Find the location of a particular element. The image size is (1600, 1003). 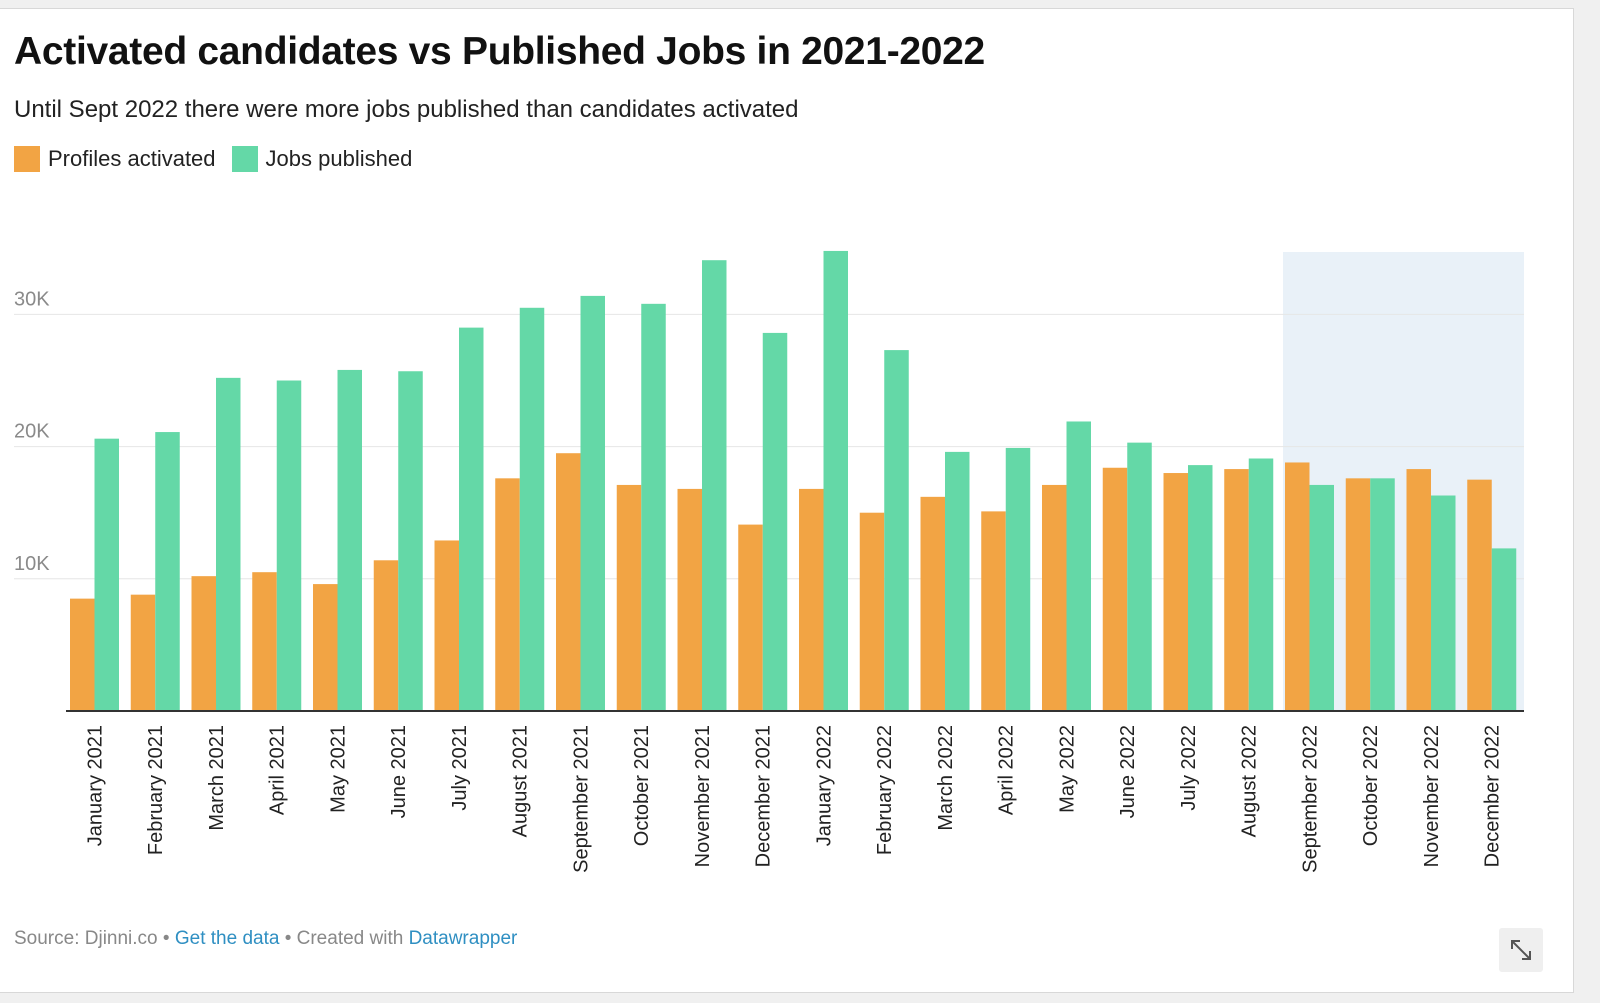

get-data-link: Get the data is located at coordinates (227, 938).